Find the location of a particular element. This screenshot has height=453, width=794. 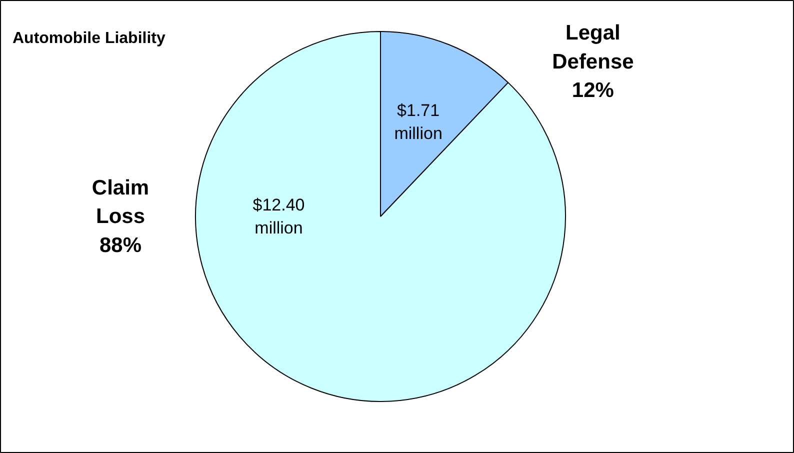

data-label: $12.40 million is located at coordinates (278, 217).